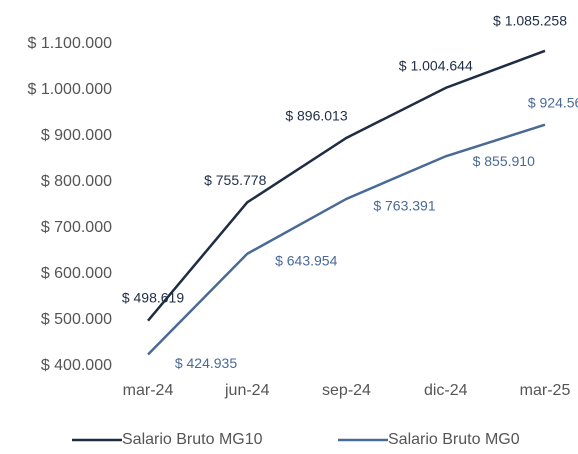 The image size is (578, 454). I want to click on y-tick-label: $ 1.100.000, so click(69, 43).